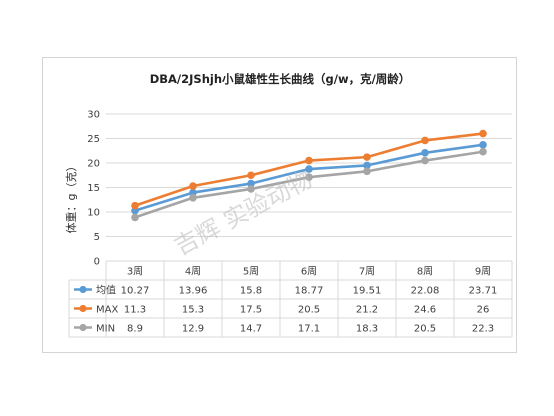  Describe the element at coordinates (425, 310) in the screenshot. I see `table-cell: 24.6` at that location.